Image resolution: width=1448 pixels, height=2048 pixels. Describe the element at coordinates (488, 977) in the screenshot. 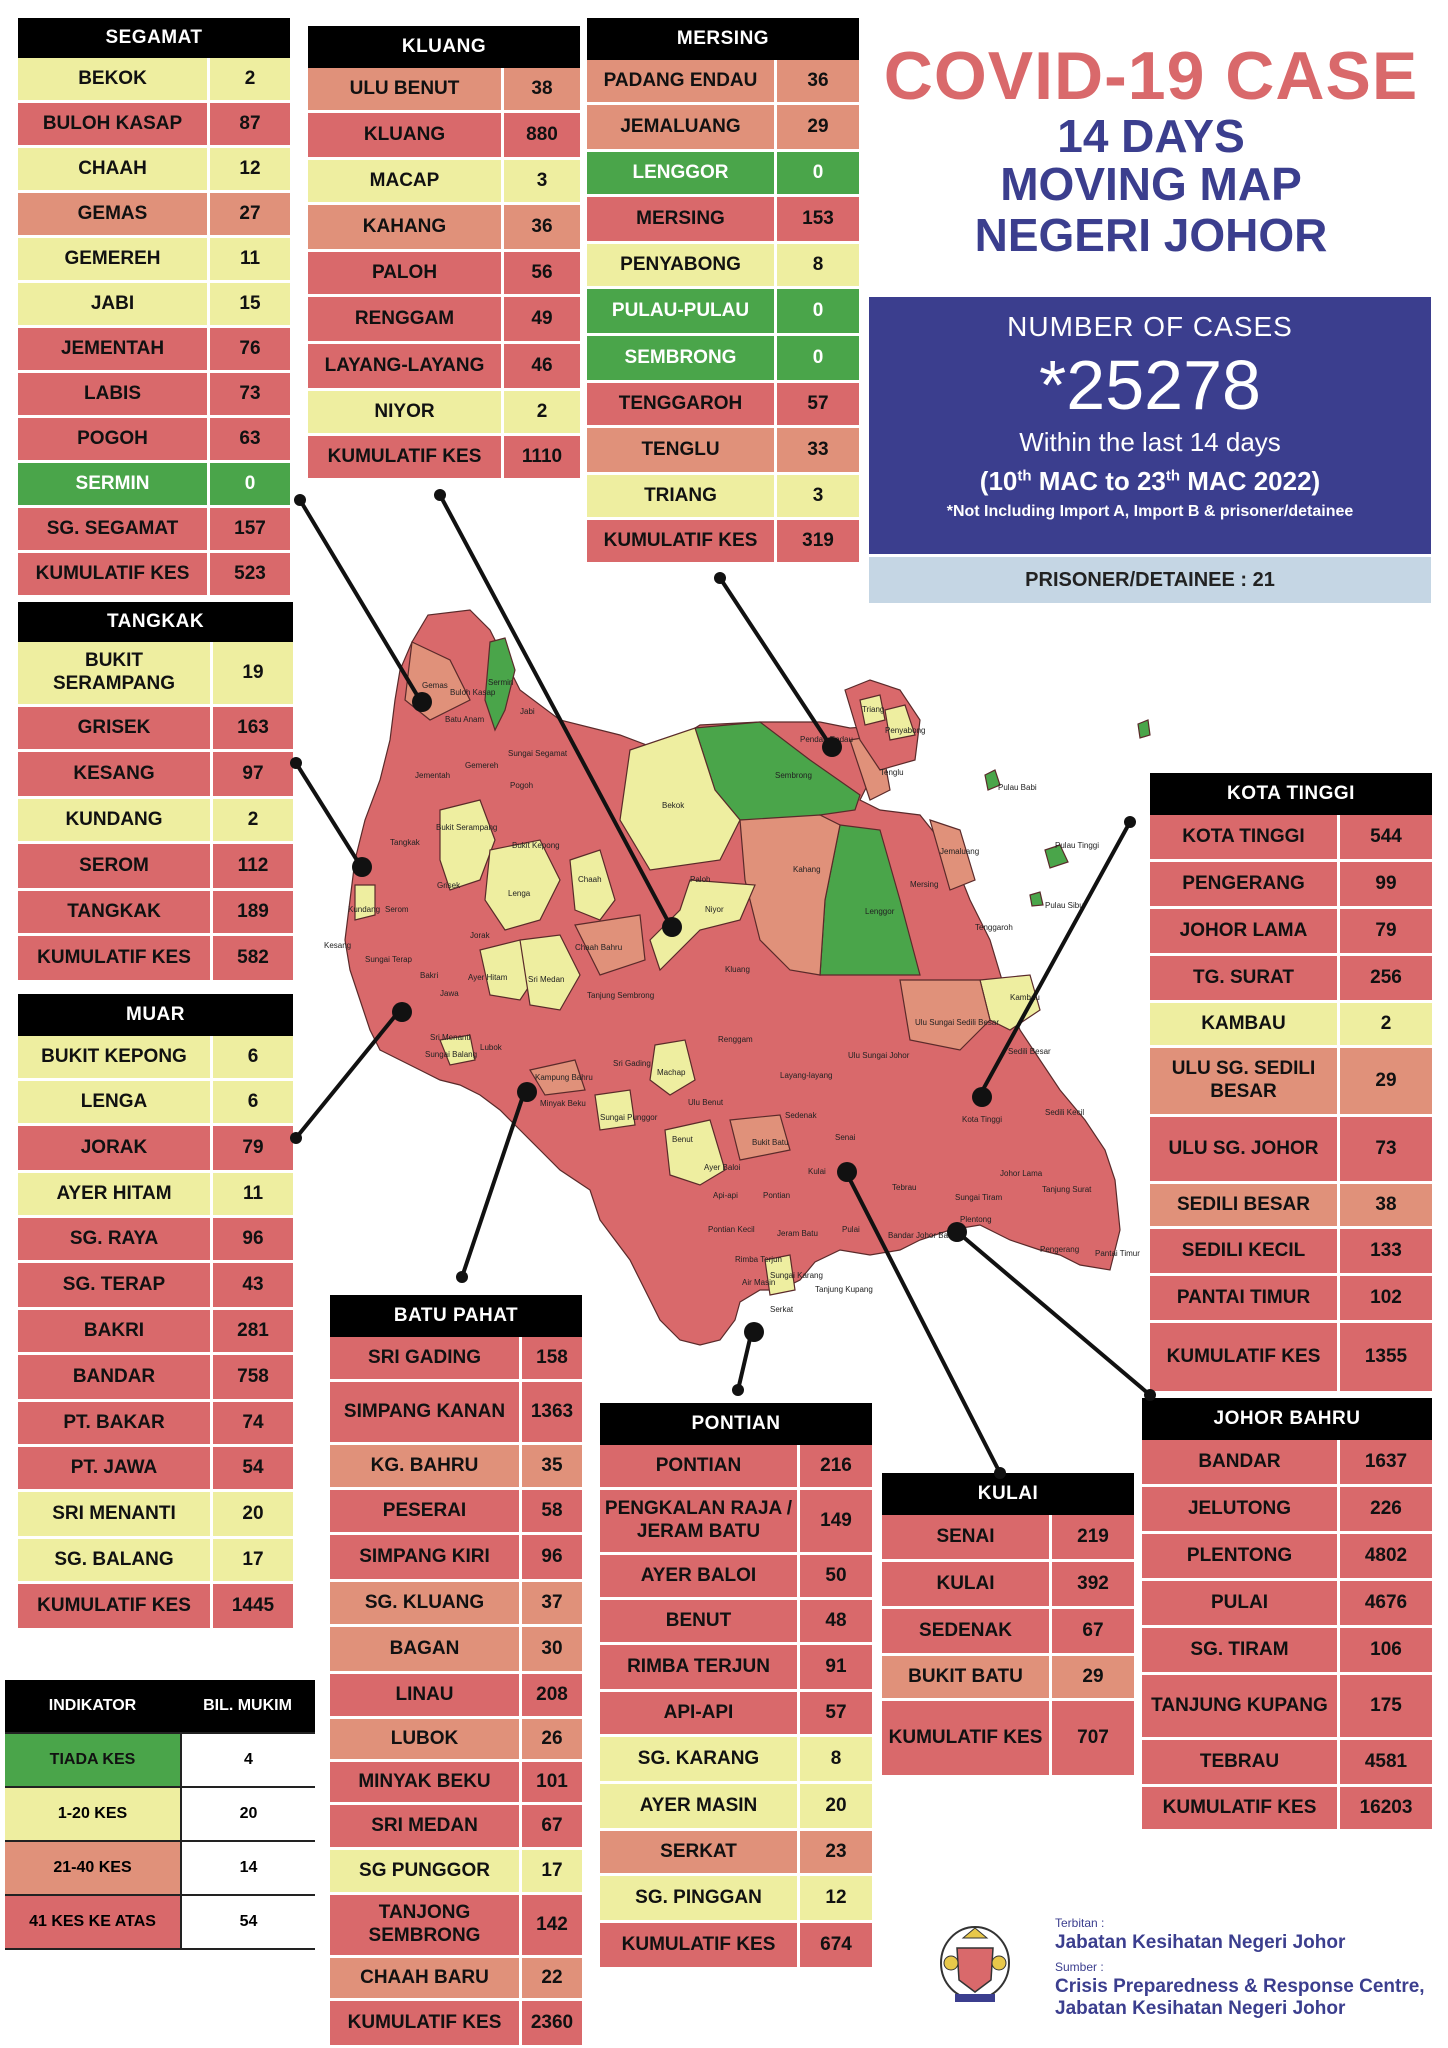

I see `map-label-ayer-hitam: Ayer Hitam` at that location.